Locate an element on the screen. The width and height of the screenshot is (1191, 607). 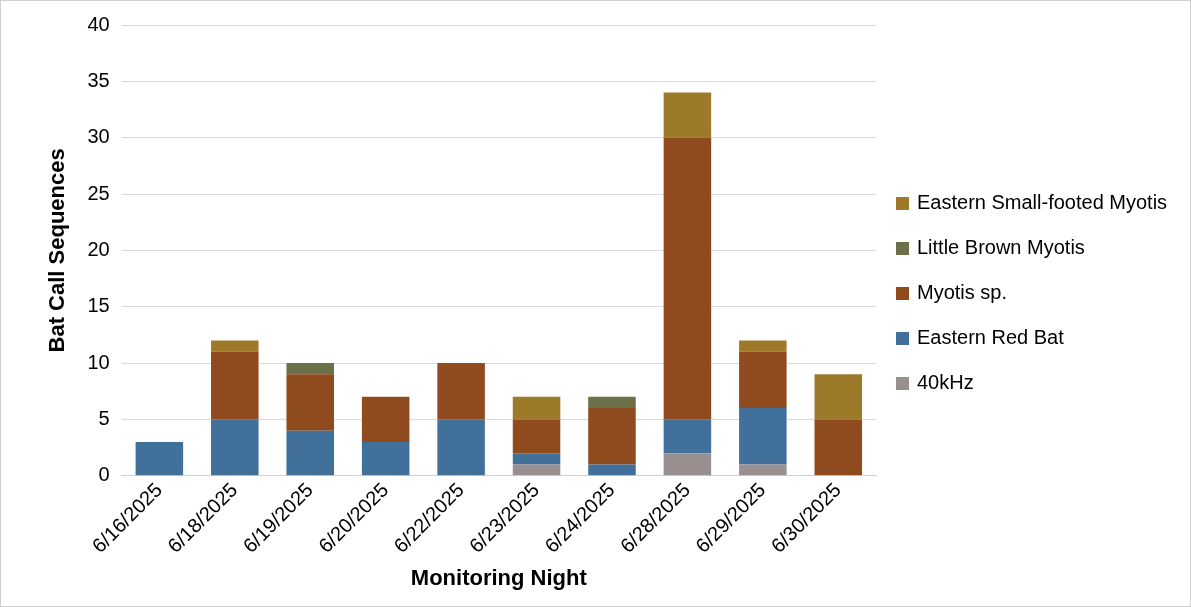
y-tick-label: 25 is located at coordinates (98, 192).